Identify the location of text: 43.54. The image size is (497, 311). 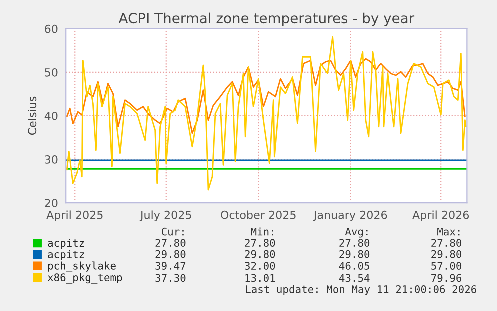
(354, 278).